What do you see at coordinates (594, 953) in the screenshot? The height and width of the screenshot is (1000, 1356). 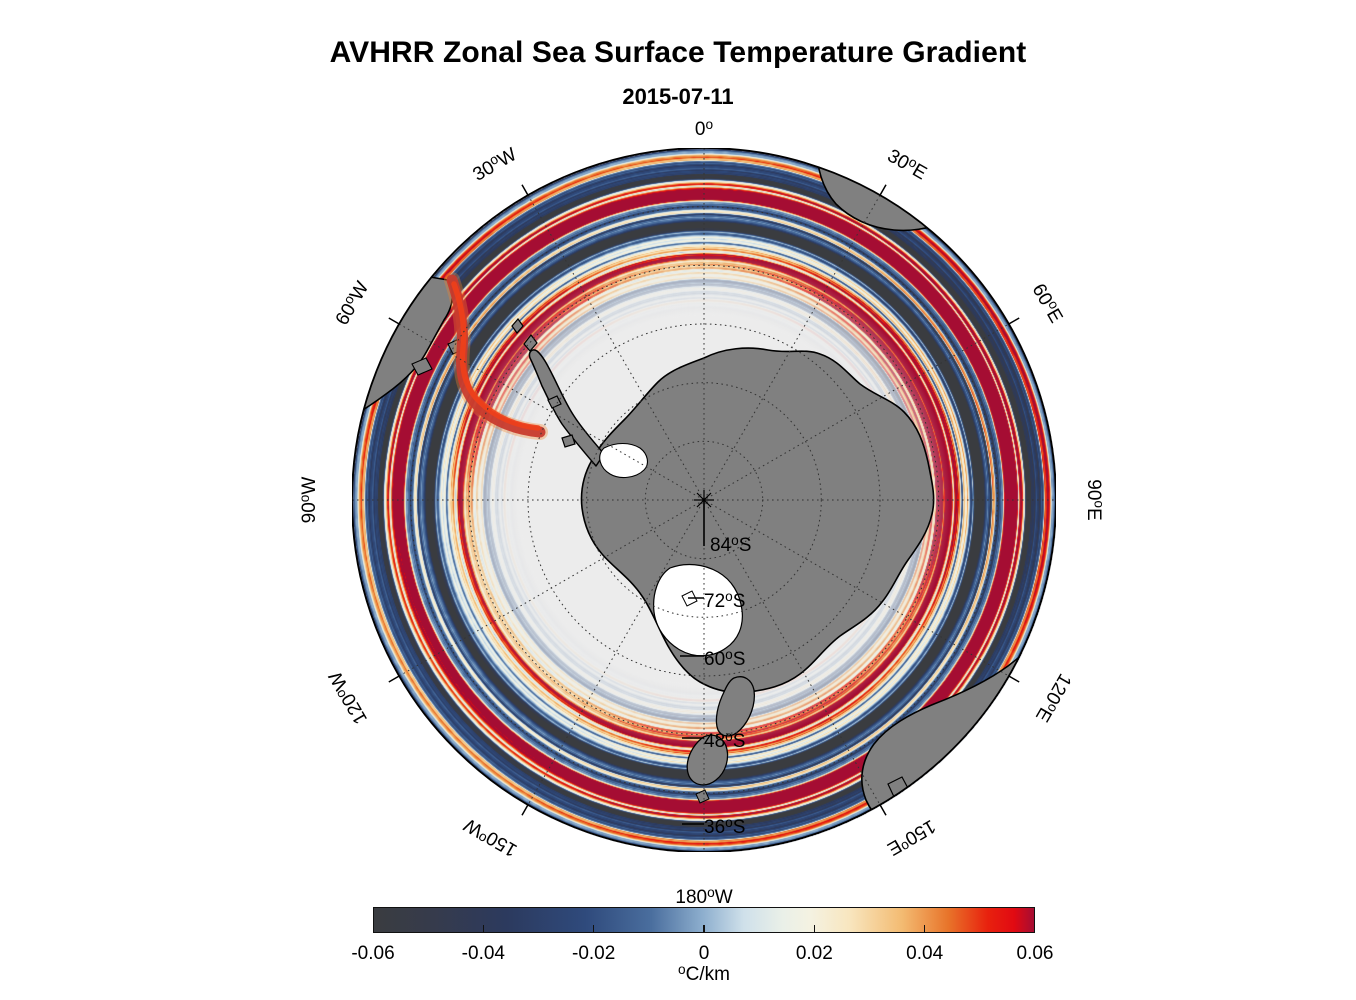 I see `colorbar-tick-label: -0.02` at bounding box center [594, 953].